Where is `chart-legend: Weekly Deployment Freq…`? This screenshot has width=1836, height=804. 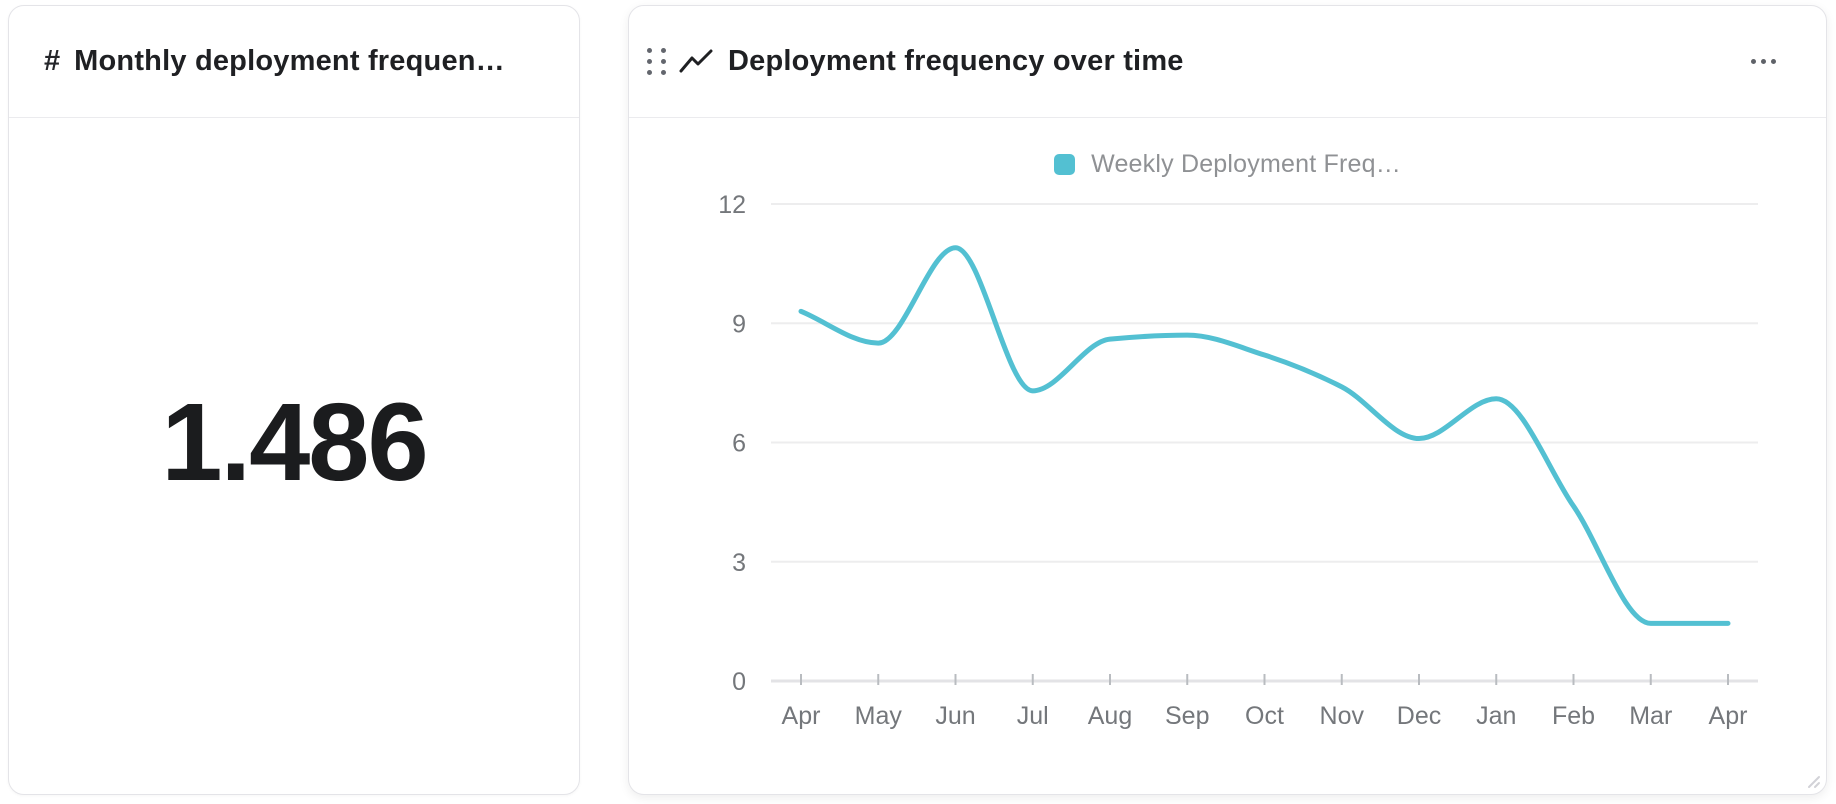
chart-legend: Weekly Deployment Freq… is located at coordinates (1227, 164).